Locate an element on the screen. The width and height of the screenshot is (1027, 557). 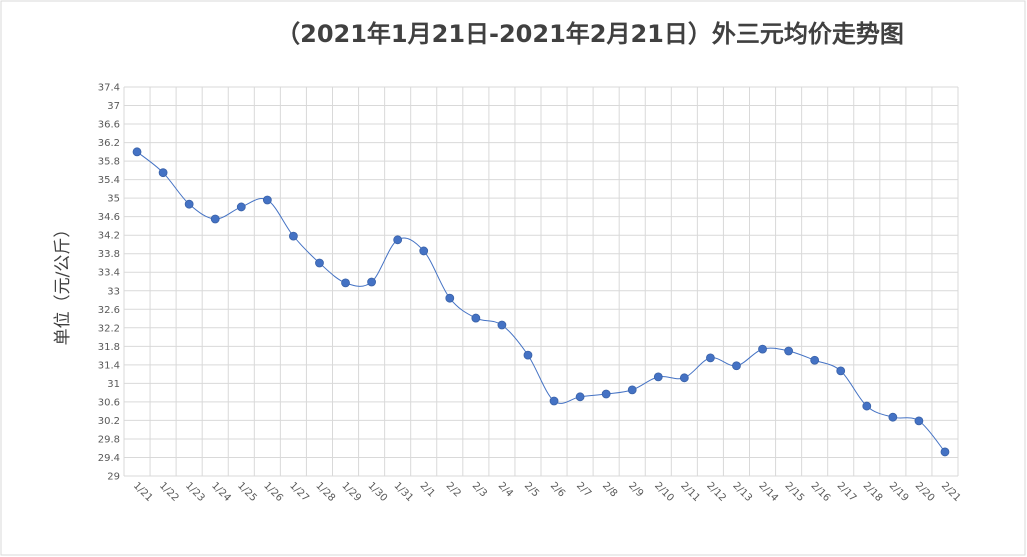
y-tick-label: 36.2 is located at coordinates (109, 143).